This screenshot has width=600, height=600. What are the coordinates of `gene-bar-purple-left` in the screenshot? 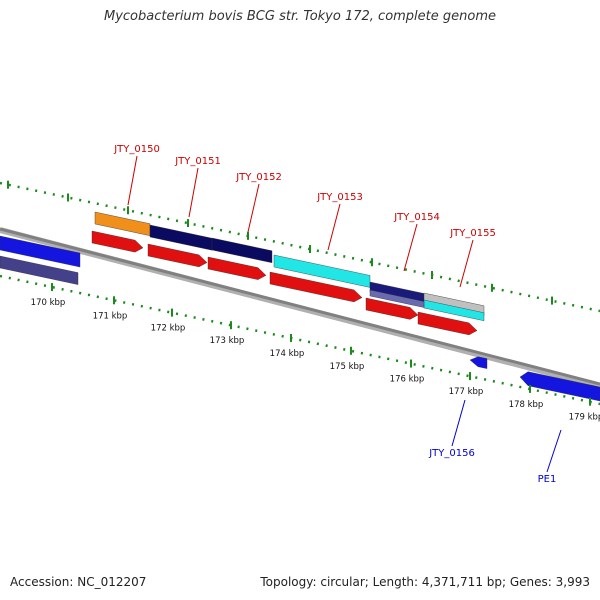 It's located at (39, 270).